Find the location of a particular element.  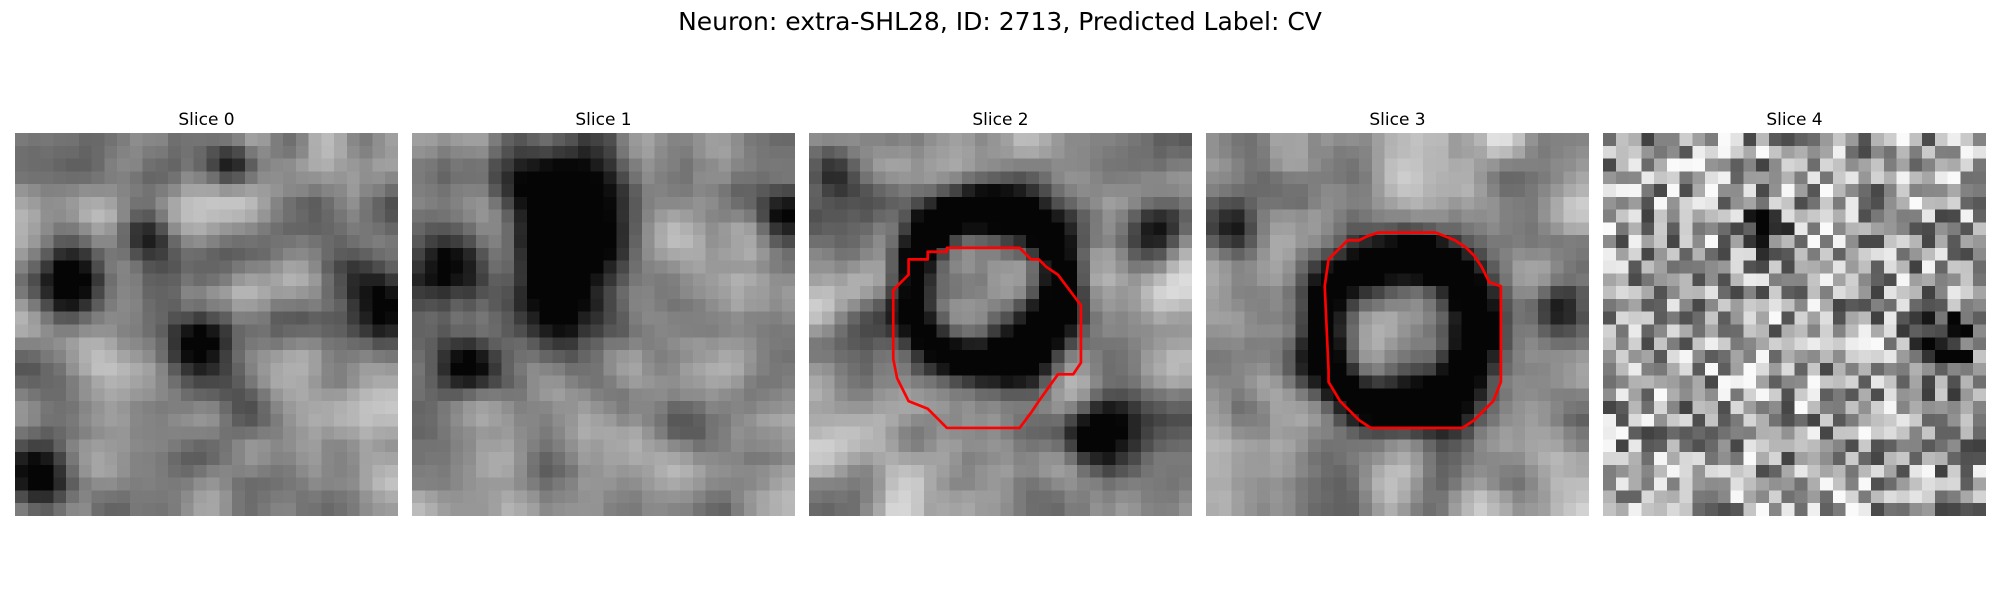

slice-title: Slice 1 is located at coordinates (603, 120).